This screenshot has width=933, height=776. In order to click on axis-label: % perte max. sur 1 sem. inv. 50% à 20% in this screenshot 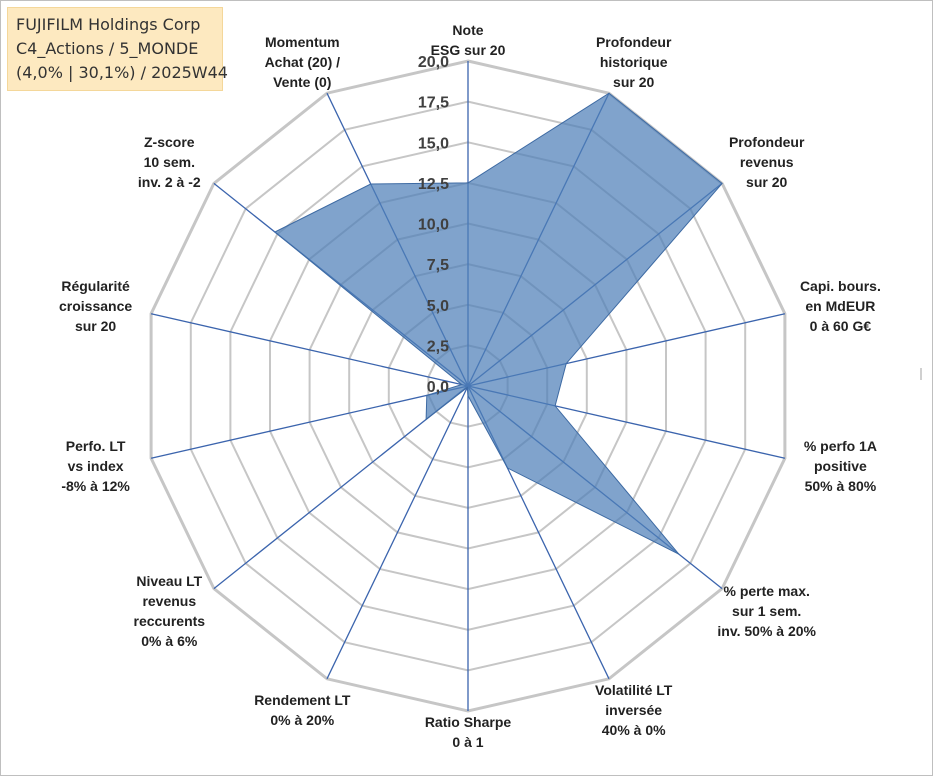, I will do `click(766, 611)`.